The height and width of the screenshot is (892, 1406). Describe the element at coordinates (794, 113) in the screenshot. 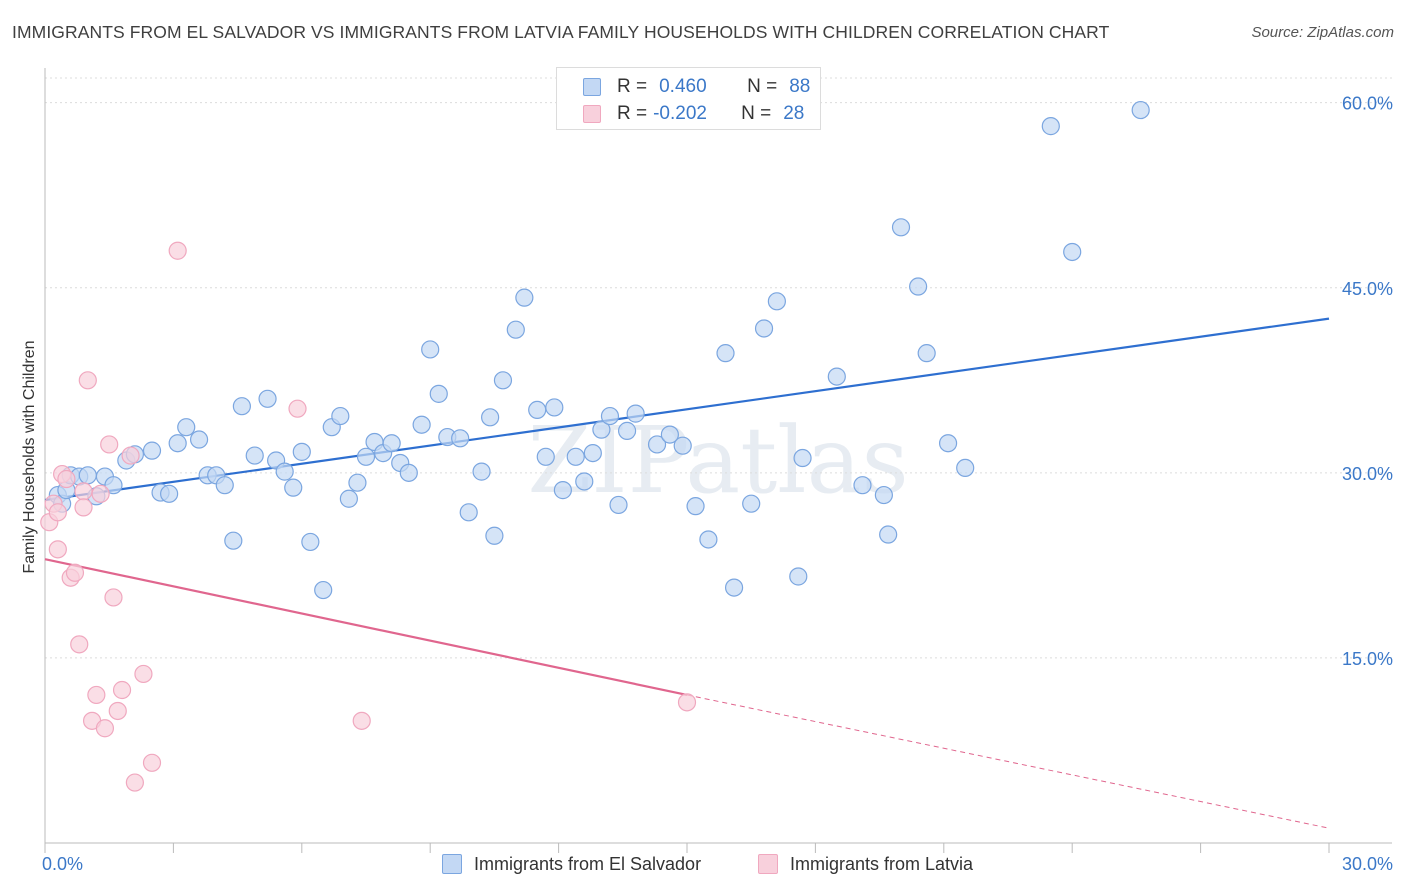

I see `legend-n-value: 28` at that location.